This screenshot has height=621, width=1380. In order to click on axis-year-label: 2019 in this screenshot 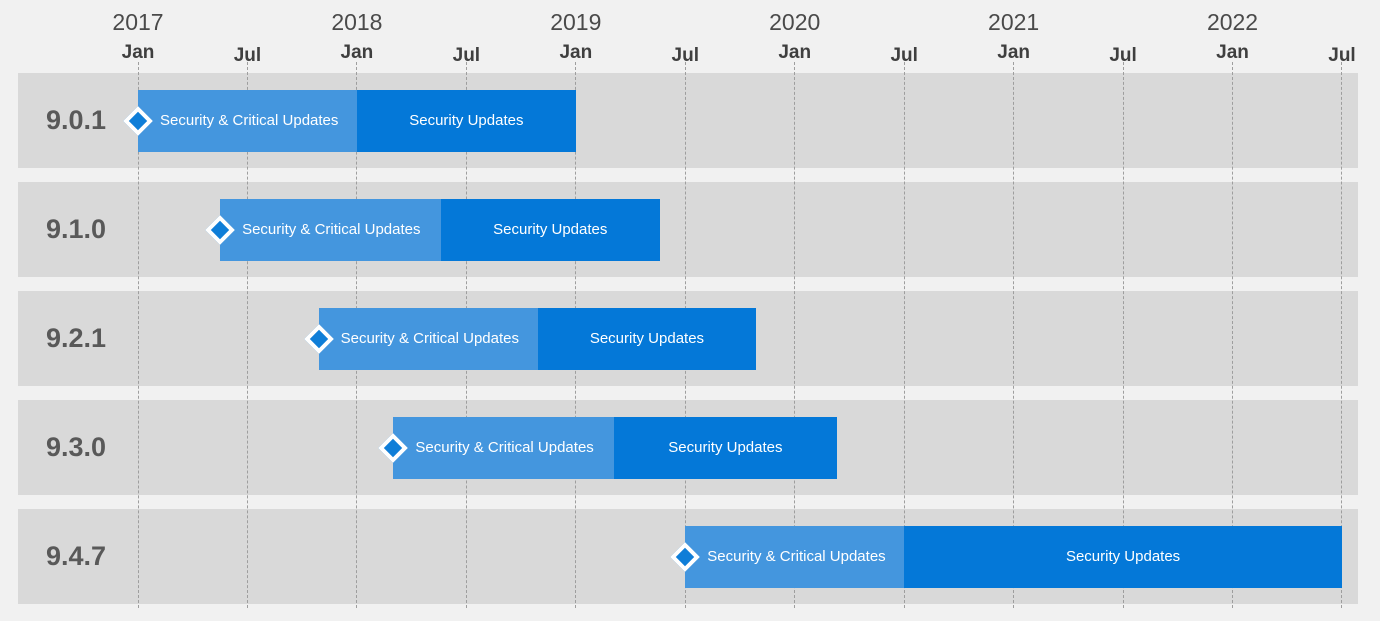, I will do `click(576, 22)`.